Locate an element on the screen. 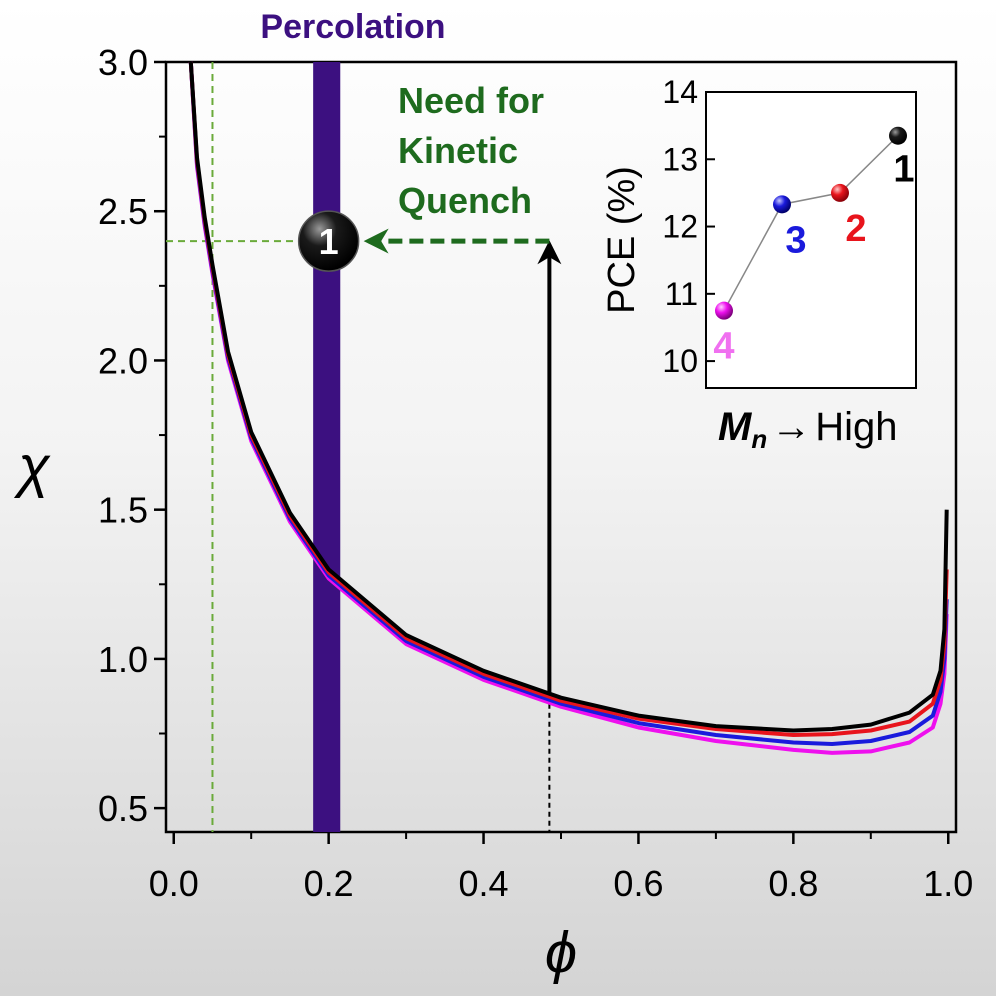  x-axis-title: ϕ is located at coordinates (561, 952).